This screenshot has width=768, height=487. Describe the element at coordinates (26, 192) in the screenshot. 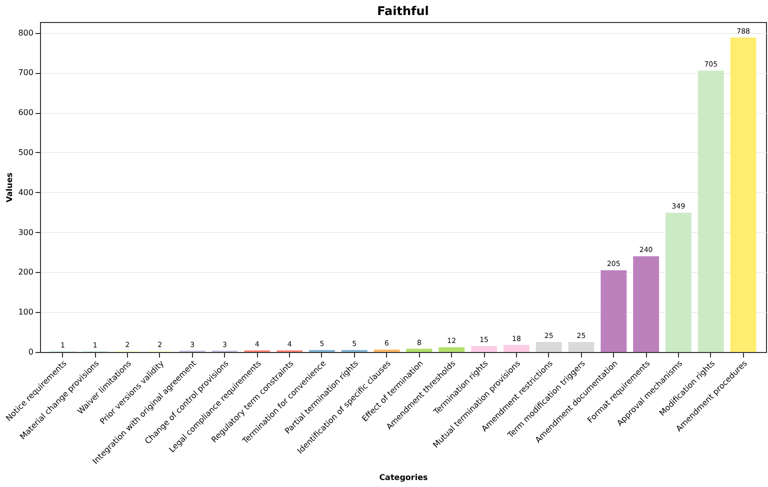

I see `y-tick-label: 400` at that location.